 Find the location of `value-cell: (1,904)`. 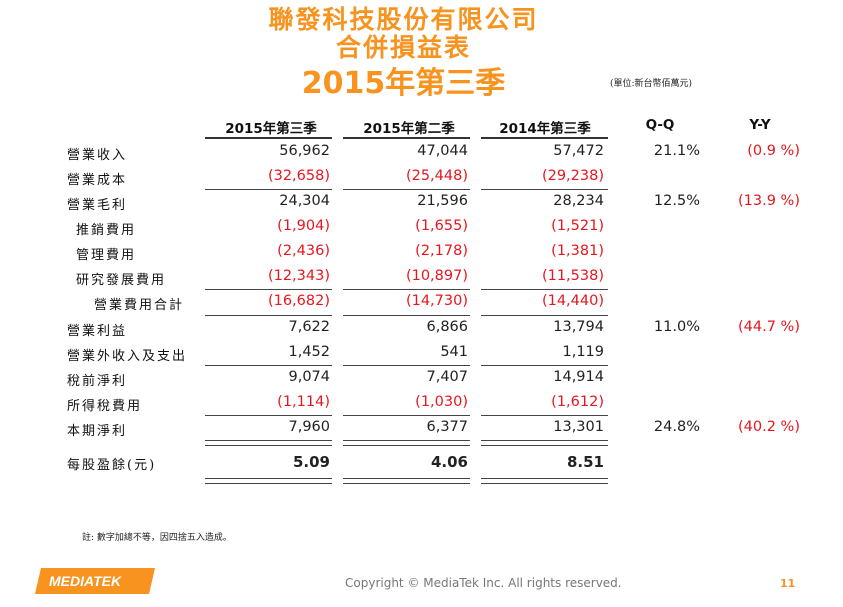

value-cell: (1,904) is located at coordinates (303, 226).